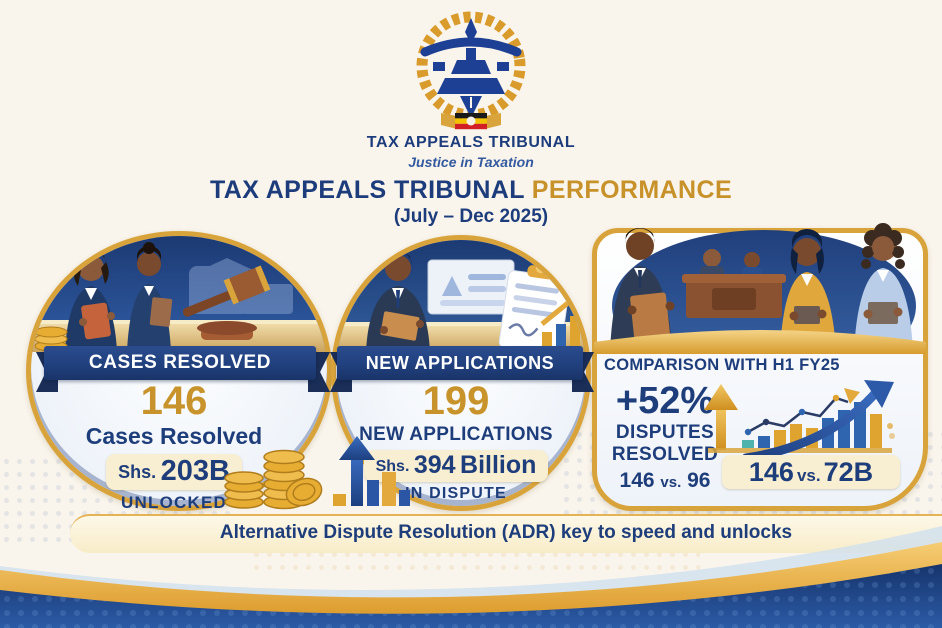  I want to click on delta-label-1: DISPUTES, so click(665, 432).